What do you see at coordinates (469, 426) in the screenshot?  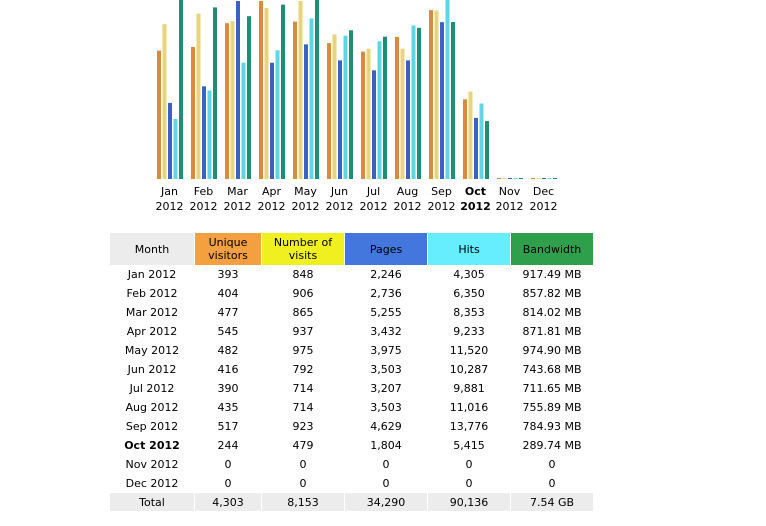 I see `hits-cell: 13,776` at bounding box center [469, 426].